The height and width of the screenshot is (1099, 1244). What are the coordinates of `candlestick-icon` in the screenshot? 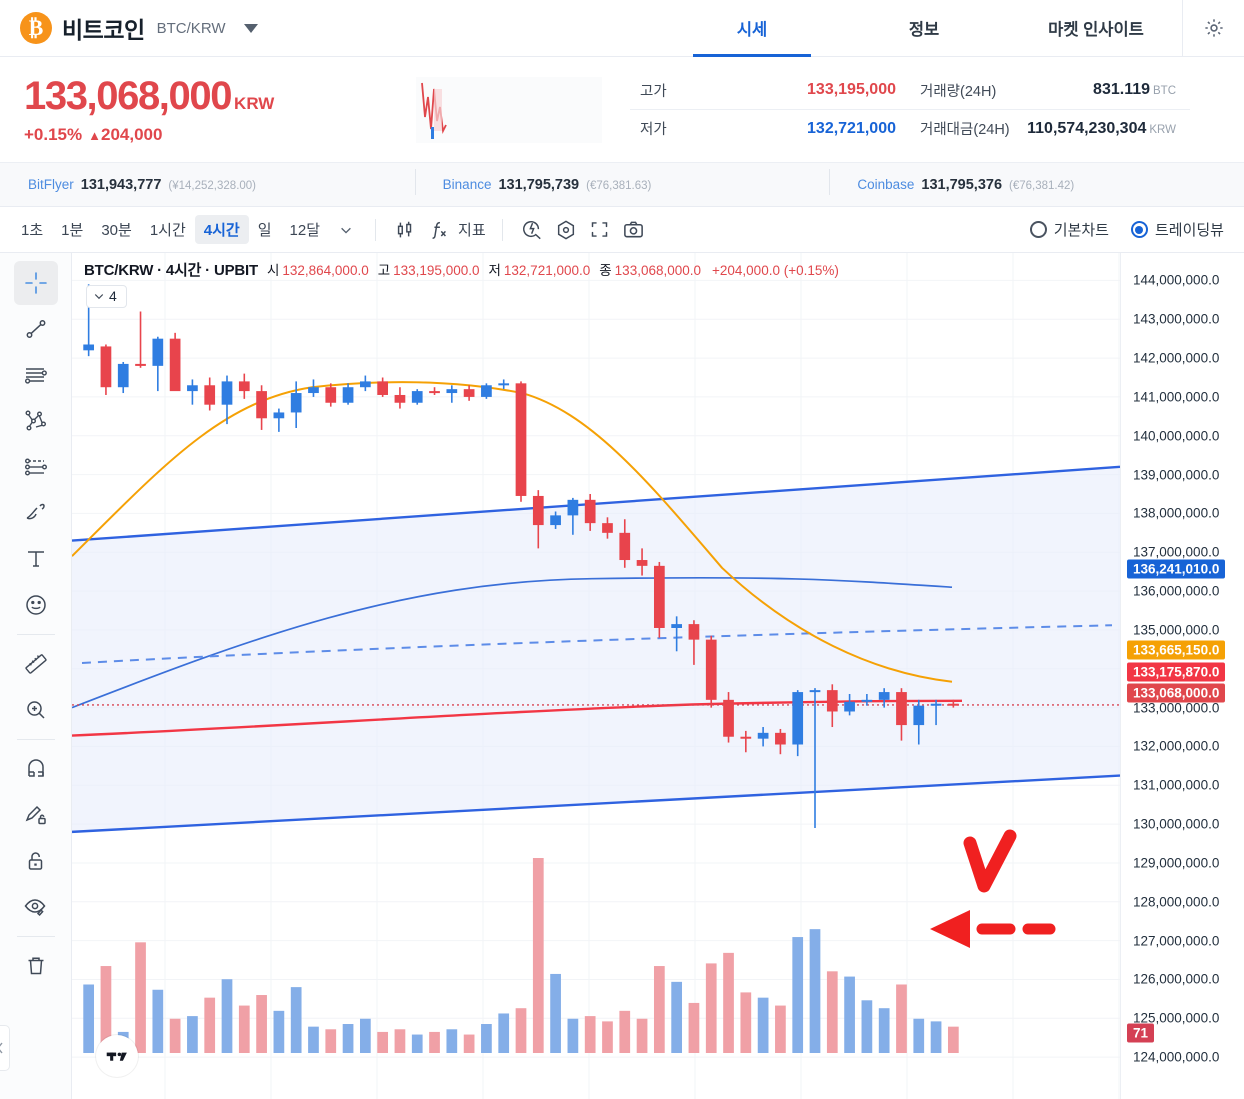 It's located at (404, 229).